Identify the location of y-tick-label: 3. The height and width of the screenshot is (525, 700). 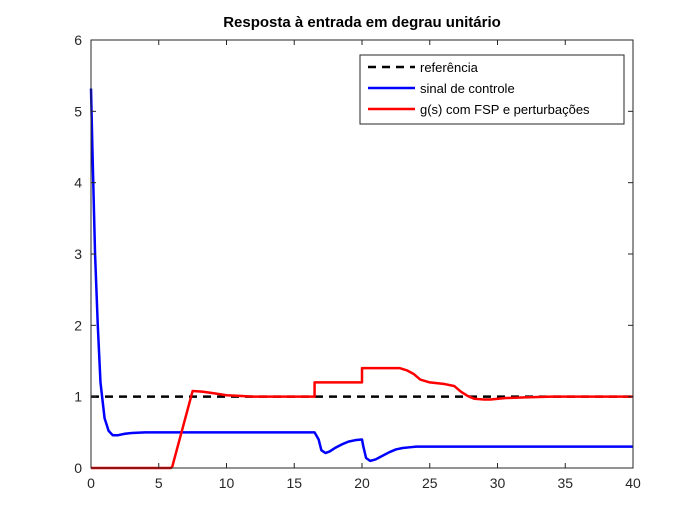
(78, 254).